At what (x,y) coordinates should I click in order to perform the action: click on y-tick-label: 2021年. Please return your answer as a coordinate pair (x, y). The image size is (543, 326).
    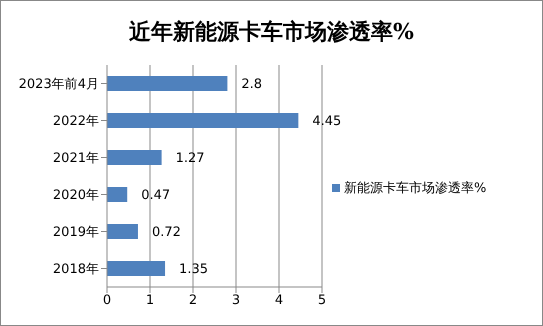
    Looking at the image, I should click on (75, 158).